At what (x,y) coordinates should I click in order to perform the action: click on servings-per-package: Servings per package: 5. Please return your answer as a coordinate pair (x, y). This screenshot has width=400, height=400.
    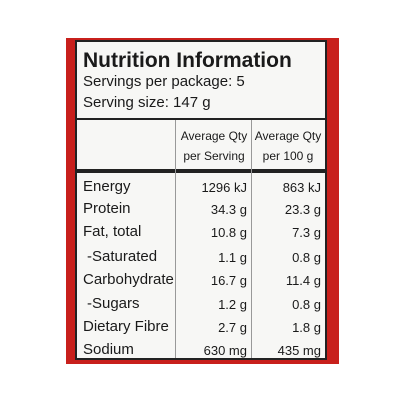
    Looking at the image, I should click on (164, 81).